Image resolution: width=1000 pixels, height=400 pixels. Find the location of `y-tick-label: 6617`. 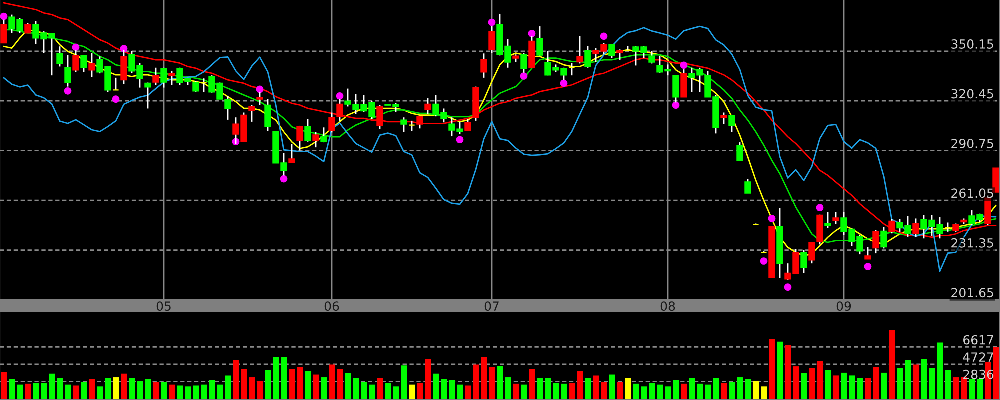

y-tick-label: 6617 is located at coordinates (979, 340).